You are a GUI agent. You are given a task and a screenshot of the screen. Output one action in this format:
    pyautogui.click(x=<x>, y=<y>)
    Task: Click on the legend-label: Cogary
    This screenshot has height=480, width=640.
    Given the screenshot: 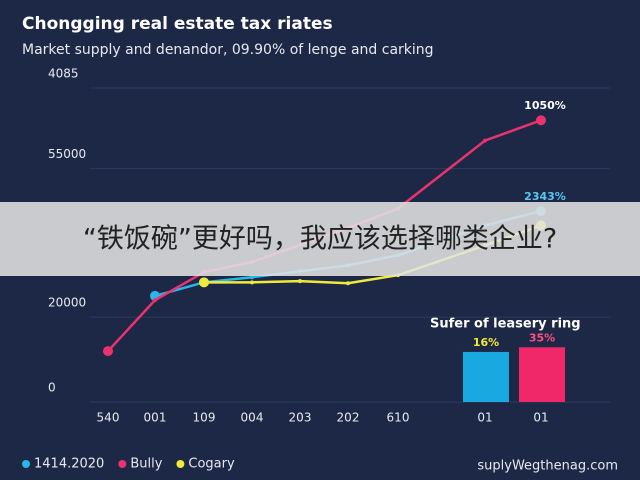 What is the action you would take?
    pyautogui.click(x=211, y=464)
    